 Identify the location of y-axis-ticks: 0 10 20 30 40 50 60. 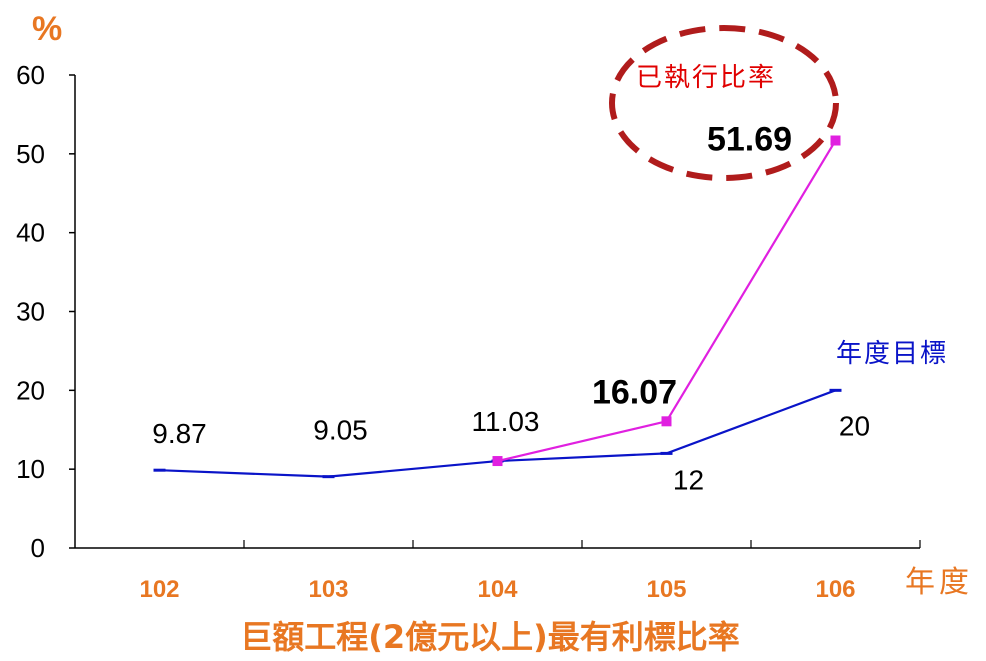
(45, 311).